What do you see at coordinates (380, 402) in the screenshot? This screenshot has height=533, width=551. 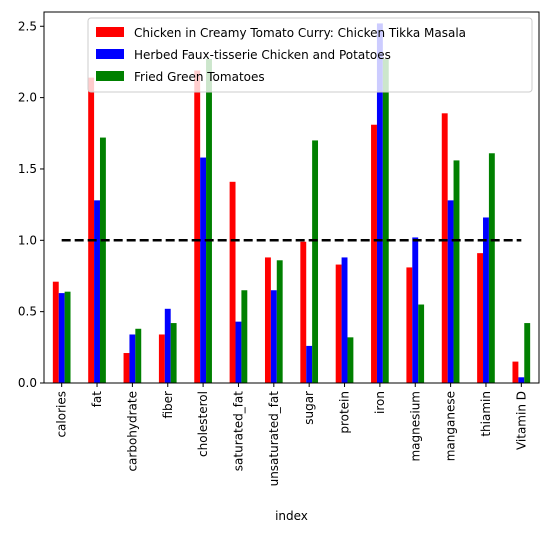 I see `x-tick-label: iron` at bounding box center [380, 402].